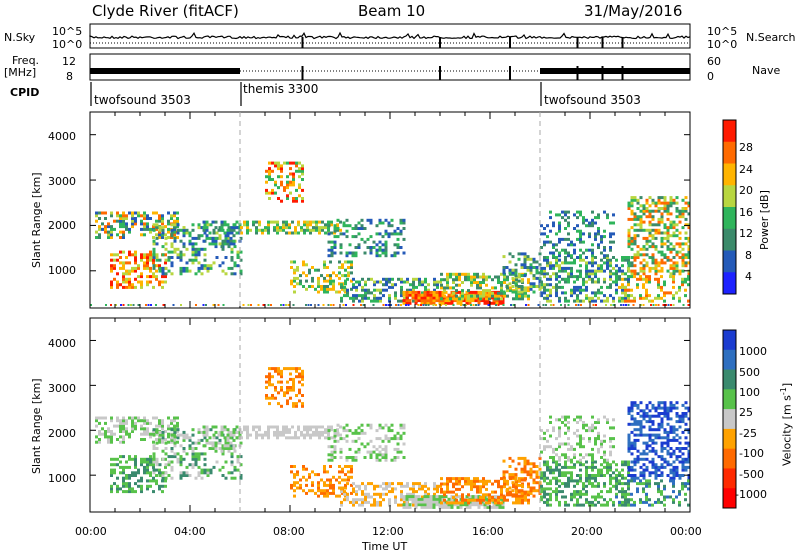 This screenshot has height=554, width=800. I want to click on strips-layer, so click(390, 64).